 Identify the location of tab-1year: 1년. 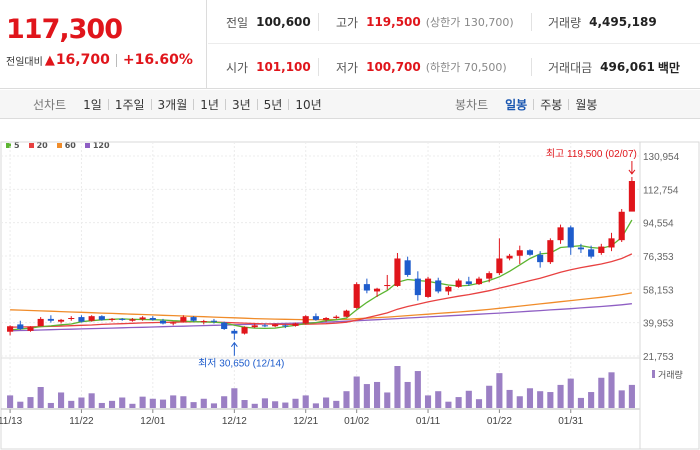
(209, 105).